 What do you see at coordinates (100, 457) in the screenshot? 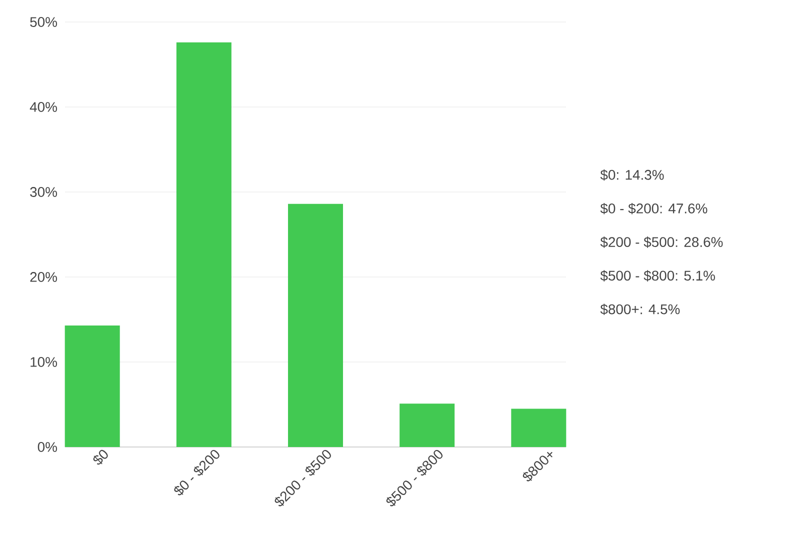
I see `x-tick-label: $0` at bounding box center [100, 457].